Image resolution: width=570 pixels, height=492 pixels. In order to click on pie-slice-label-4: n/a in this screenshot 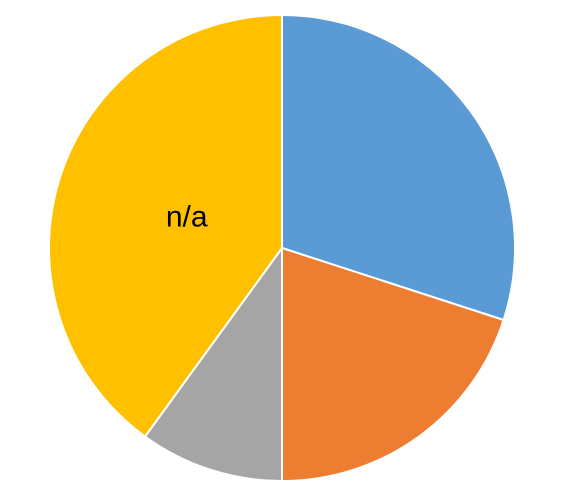, I will do `click(187, 217)`.